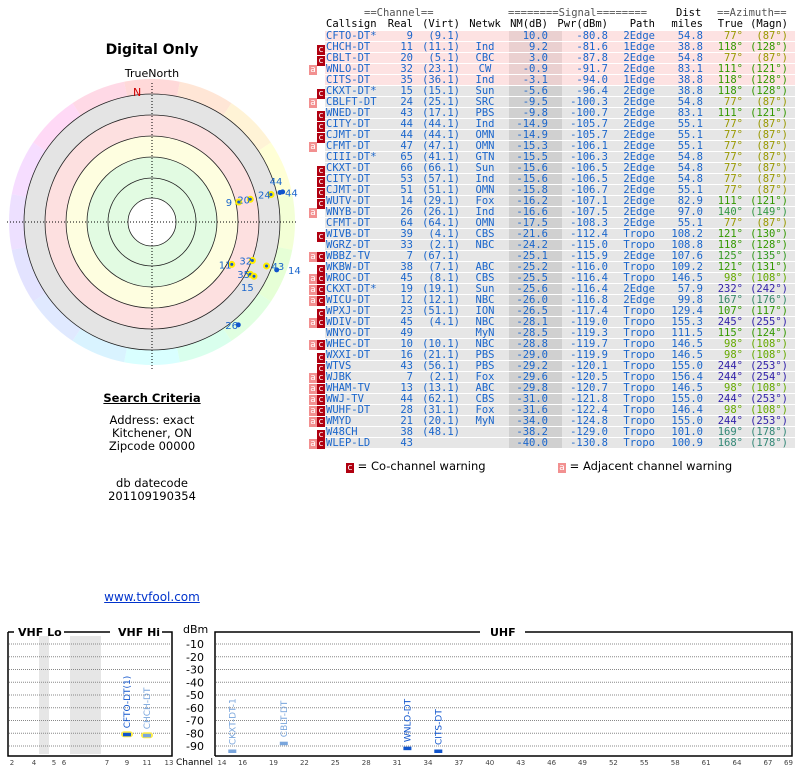  I want to click on vhf-channel-tick: 7, so click(107, 763).